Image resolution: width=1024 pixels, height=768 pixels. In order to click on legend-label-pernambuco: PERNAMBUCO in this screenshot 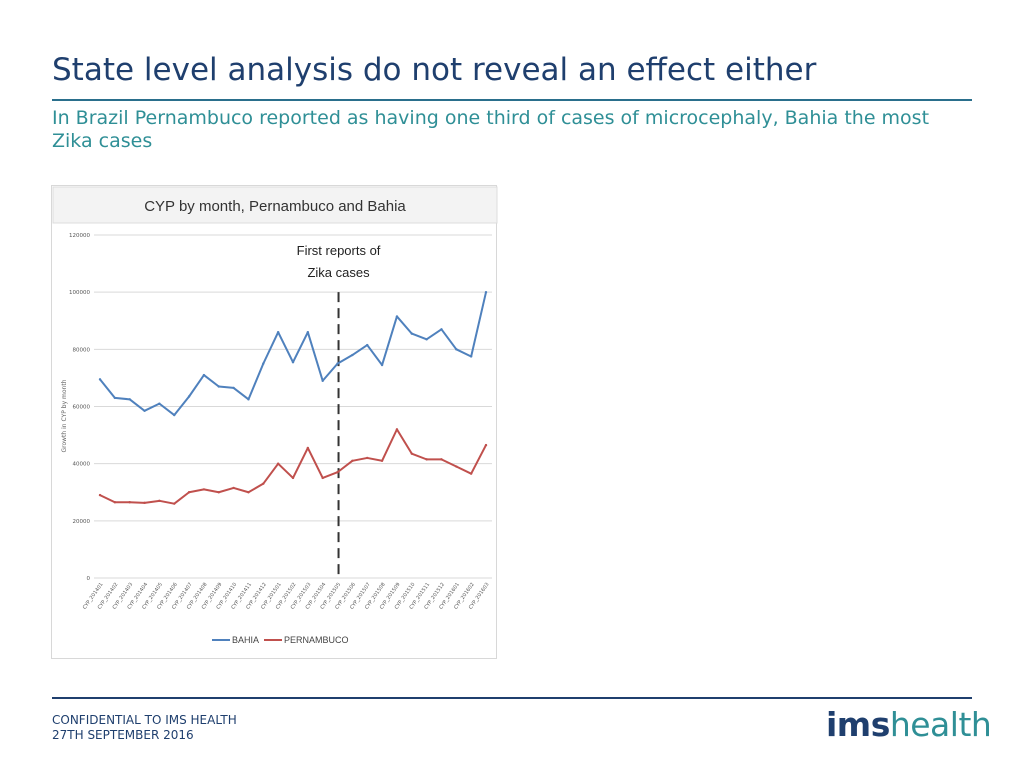, I will do `click(316, 640)`.